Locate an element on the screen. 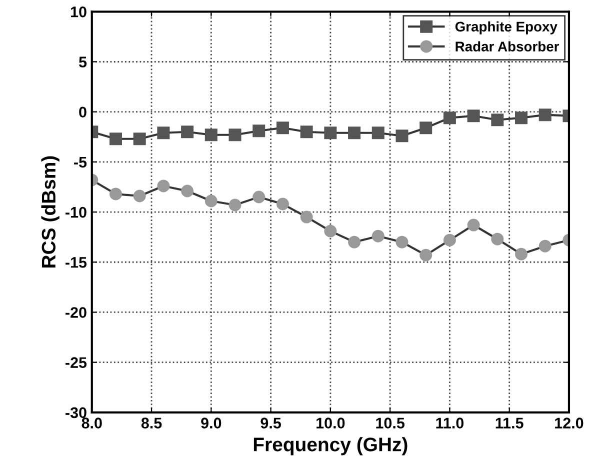 The height and width of the screenshot is (466, 589). y-tick-label: 10 is located at coordinates (78, 12).